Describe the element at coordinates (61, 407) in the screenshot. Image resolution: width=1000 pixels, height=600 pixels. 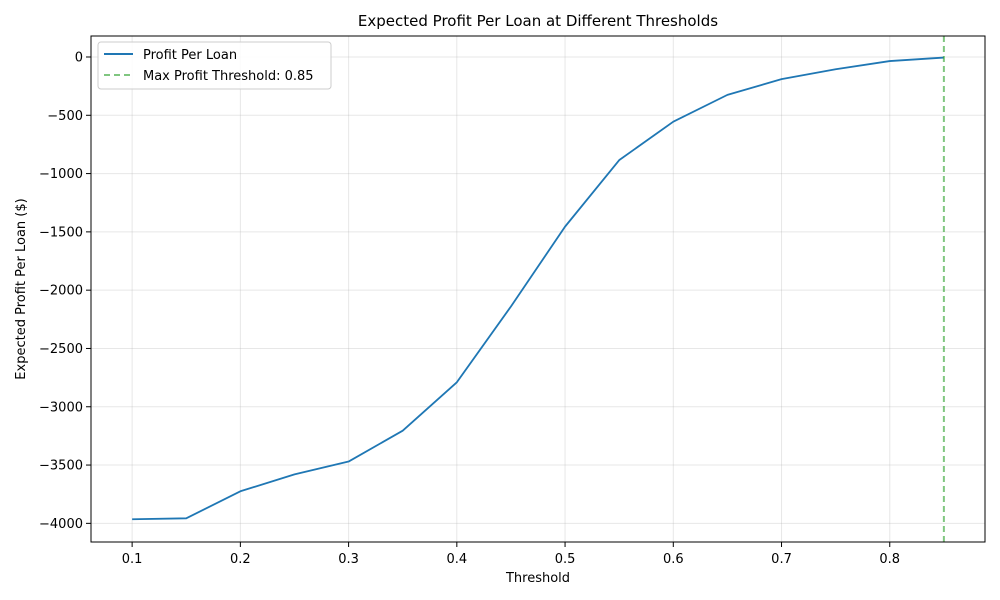
I see `y-tick-label: −3000` at that location.